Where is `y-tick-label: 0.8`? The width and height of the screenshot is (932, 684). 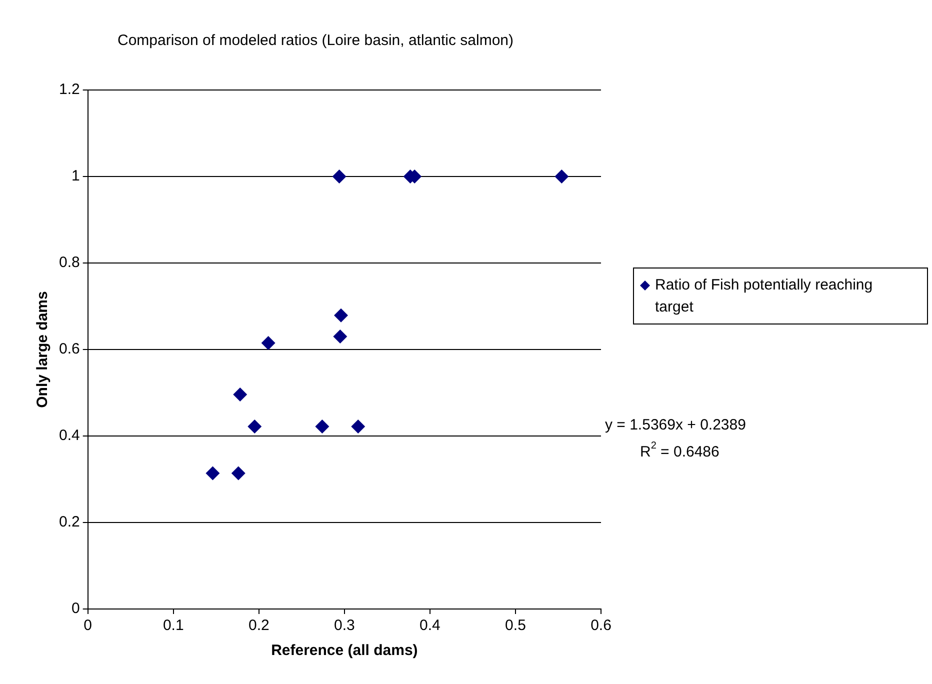 y-tick-label: 0.8 is located at coordinates (69, 263).